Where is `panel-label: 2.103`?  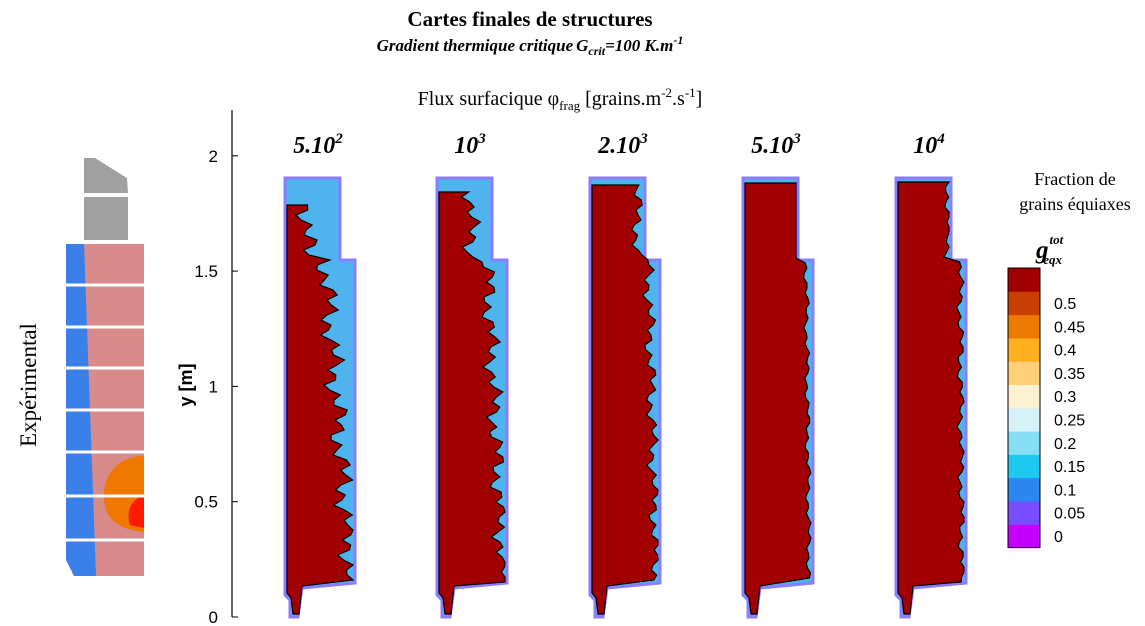
panel-label: 2.103 is located at coordinates (622, 145).